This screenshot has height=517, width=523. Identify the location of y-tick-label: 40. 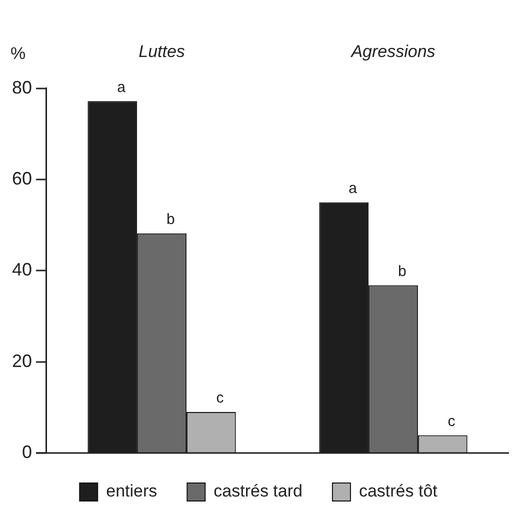
(22, 270).